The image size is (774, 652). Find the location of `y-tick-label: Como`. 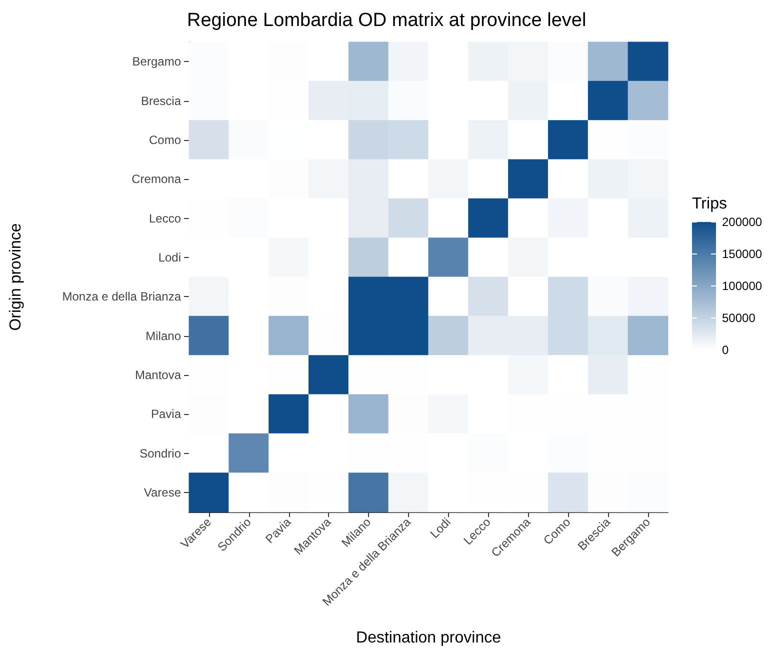

y-tick-label: Como is located at coordinates (165, 139).